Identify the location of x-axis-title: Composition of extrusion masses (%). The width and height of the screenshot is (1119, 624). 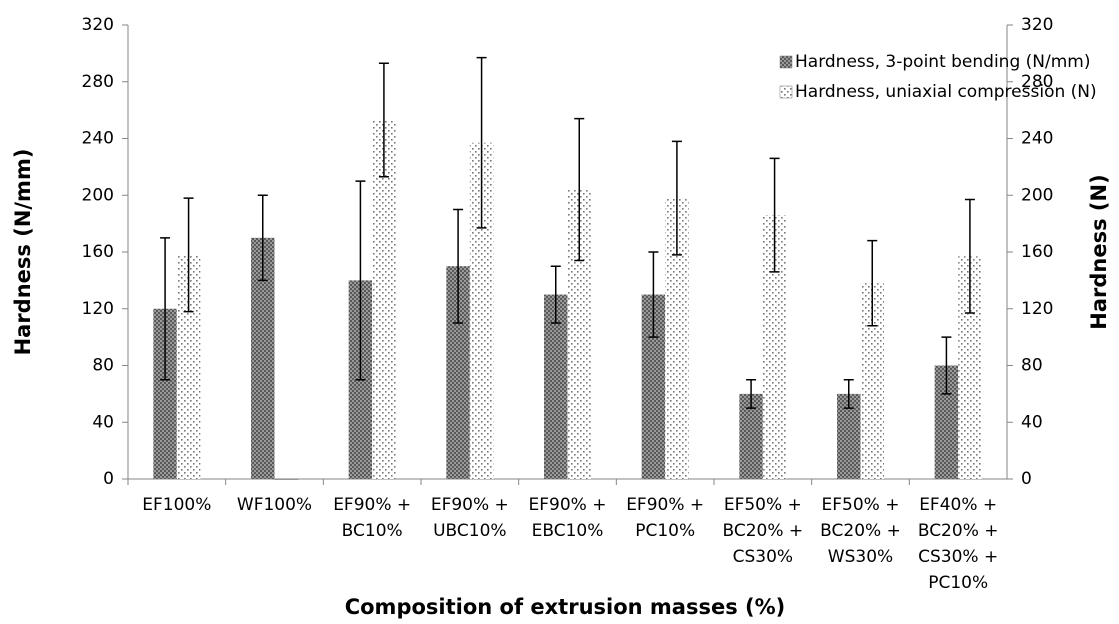
(565, 607).